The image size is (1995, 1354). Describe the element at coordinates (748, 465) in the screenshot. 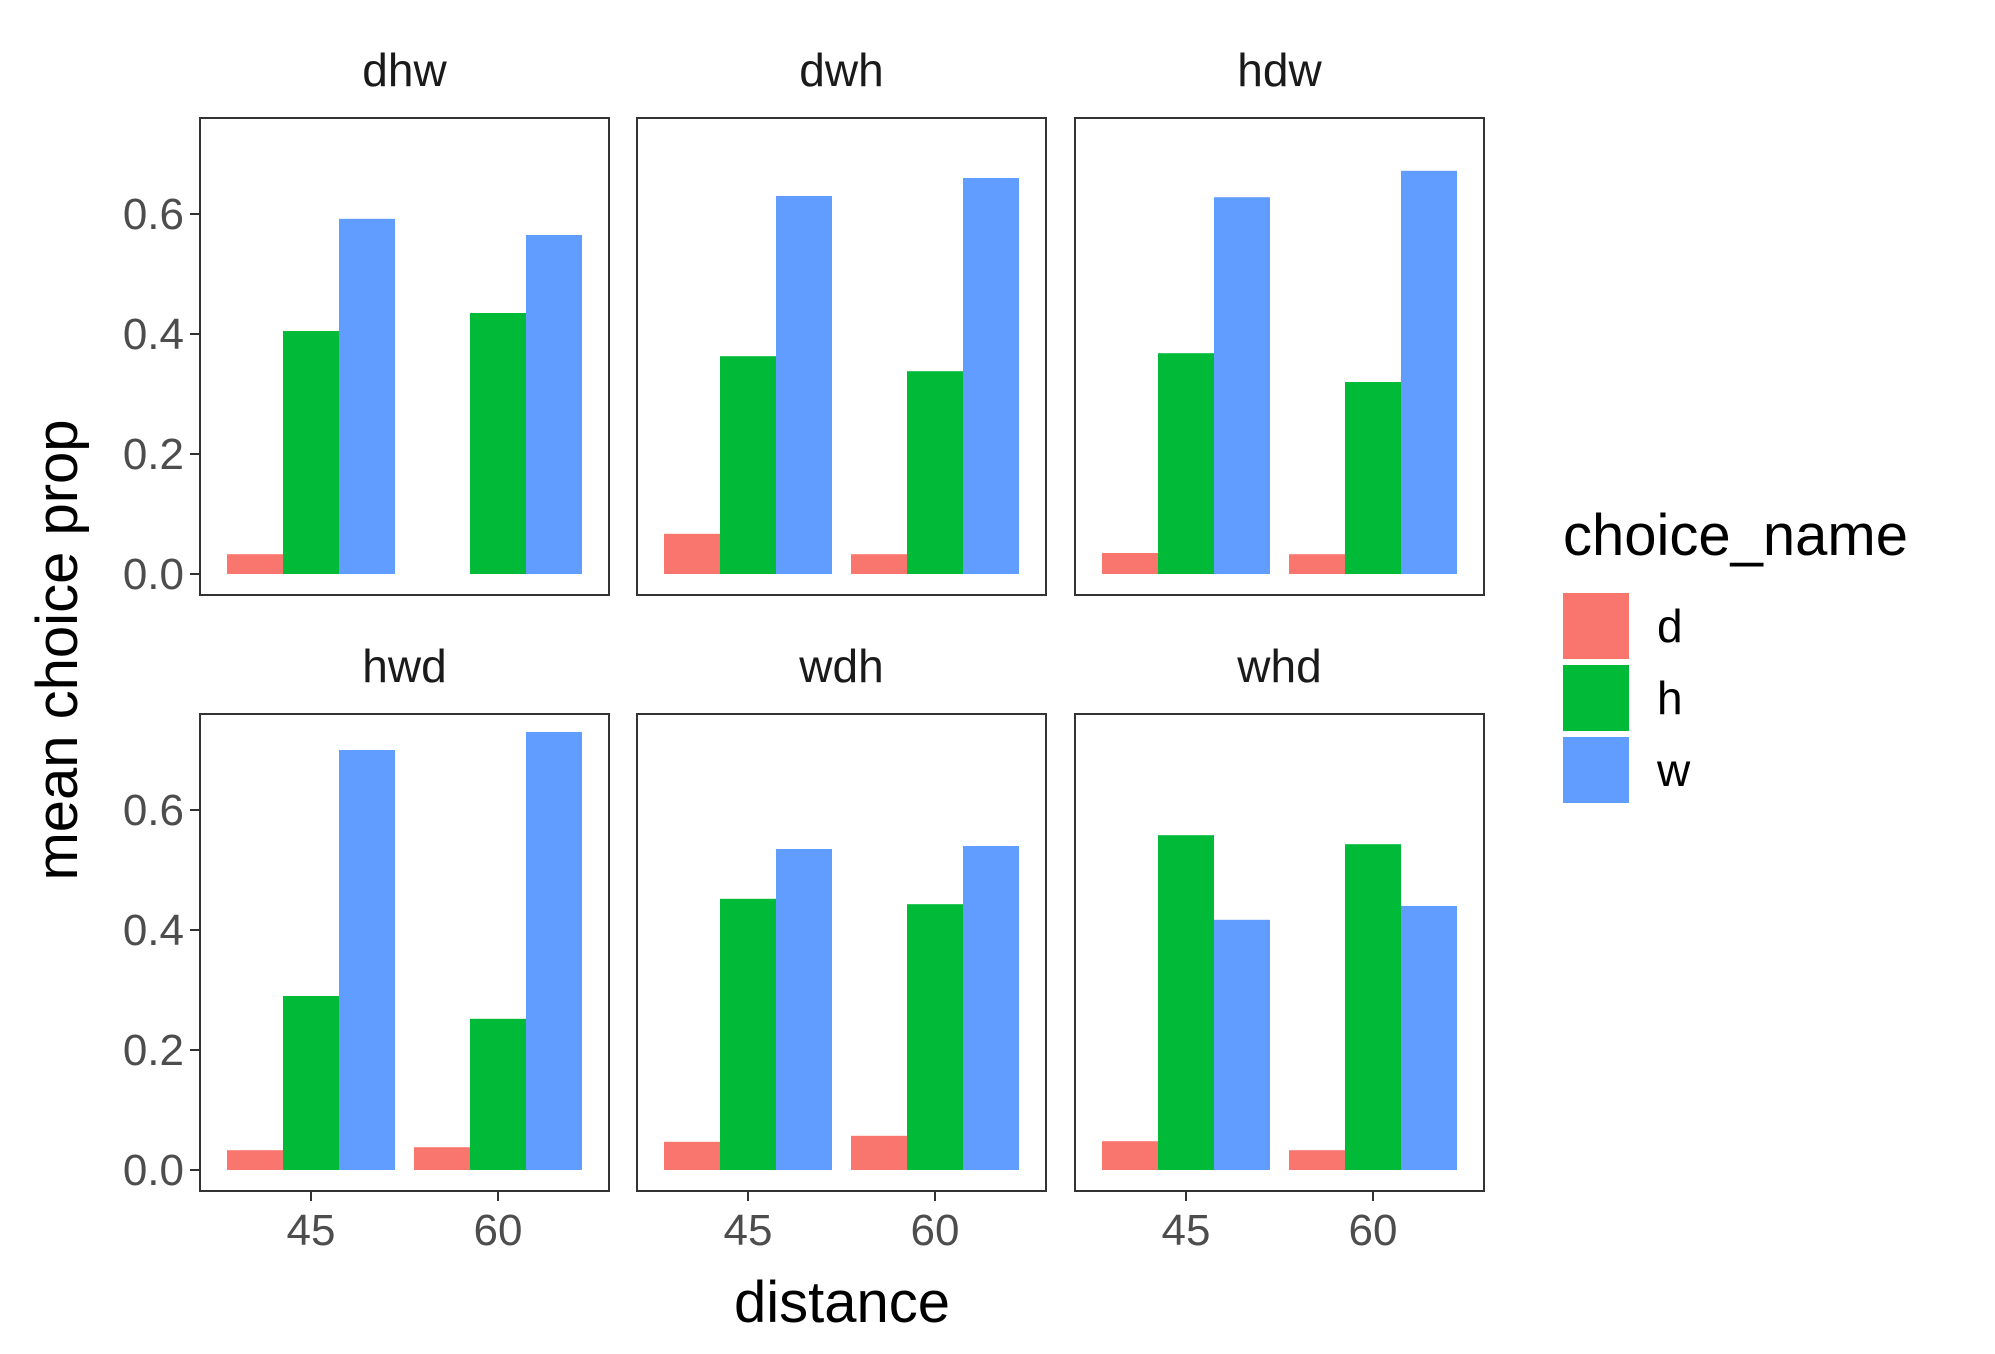

I see `bar-dwh-45-h` at that location.